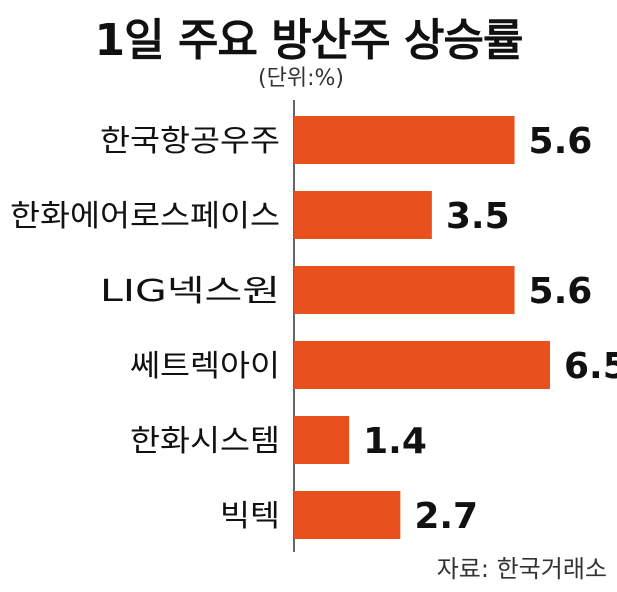  I want to click on source-note: 자료: 한국거래소, so click(521, 569).